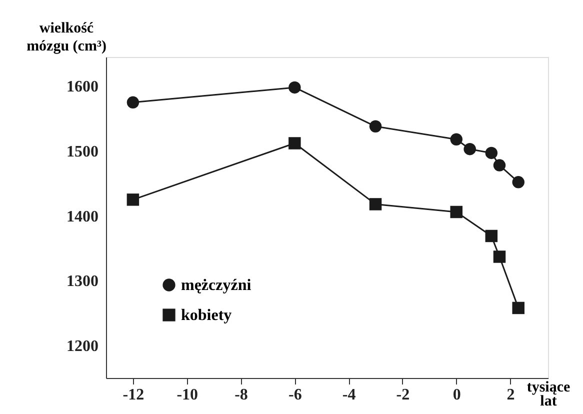 This screenshot has width=583, height=414. I want to click on x-tick-label: -10, so click(187, 395).